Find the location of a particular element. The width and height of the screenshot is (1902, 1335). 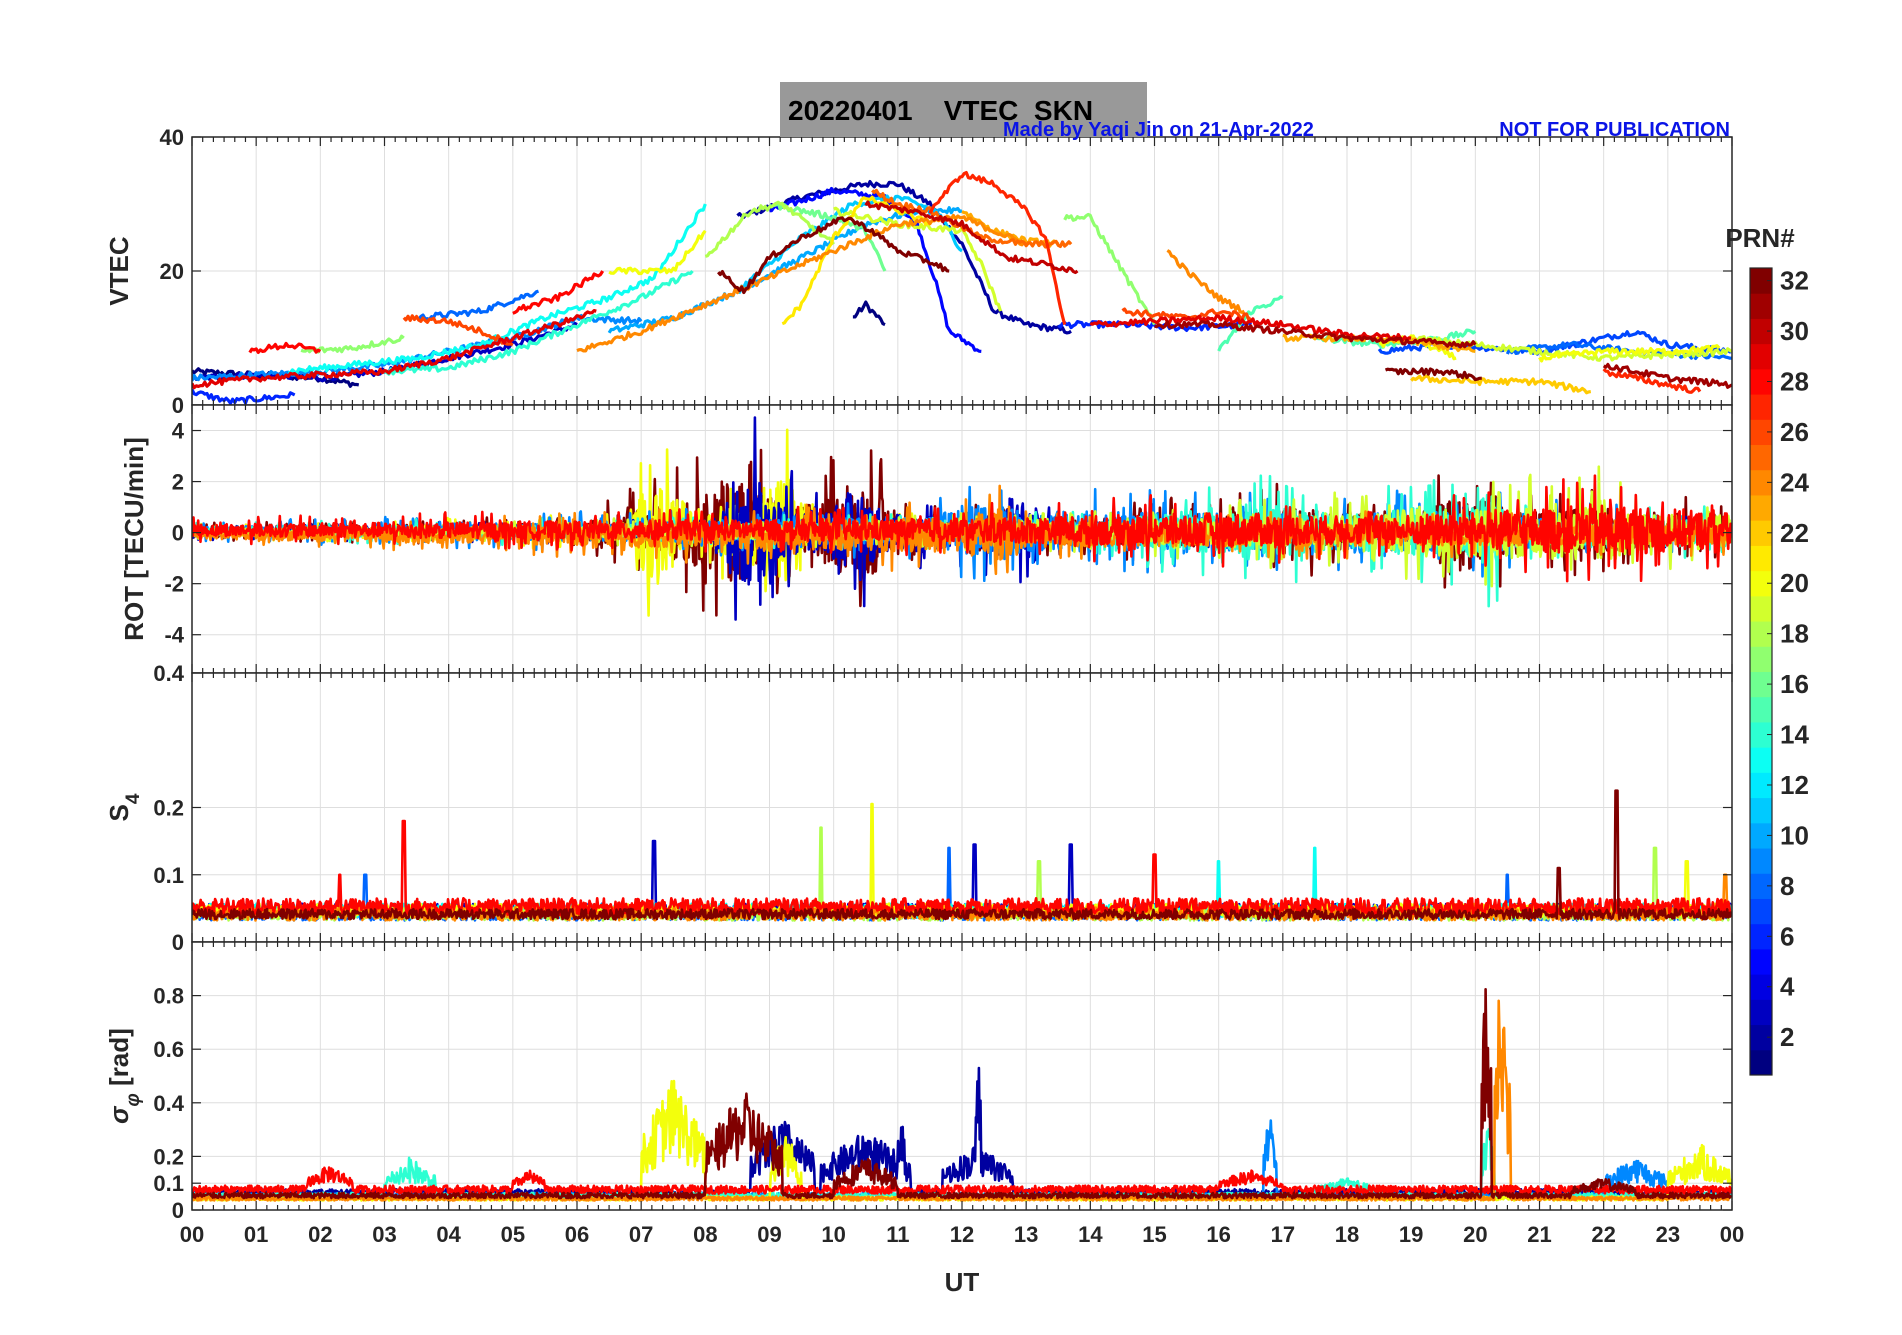

x-tick-label: 03 is located at coordinates (384, 1234).